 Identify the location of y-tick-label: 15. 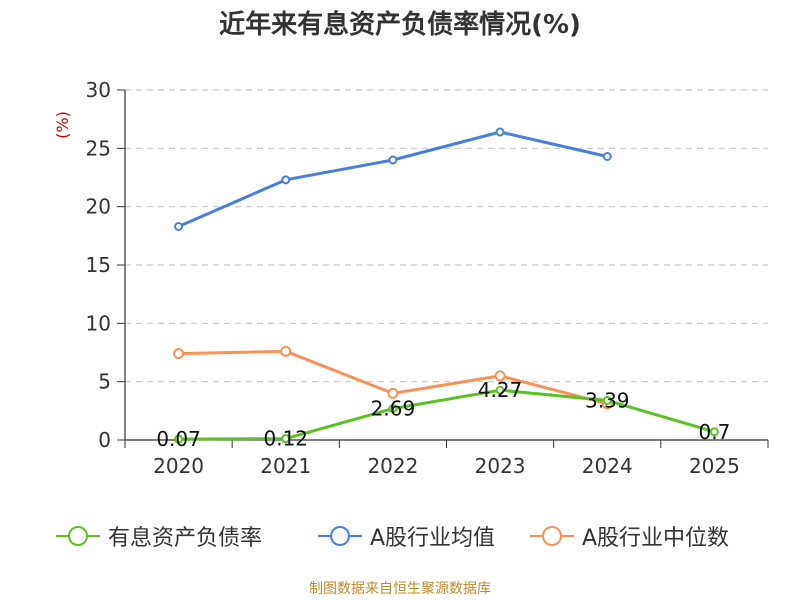
(98, 265).